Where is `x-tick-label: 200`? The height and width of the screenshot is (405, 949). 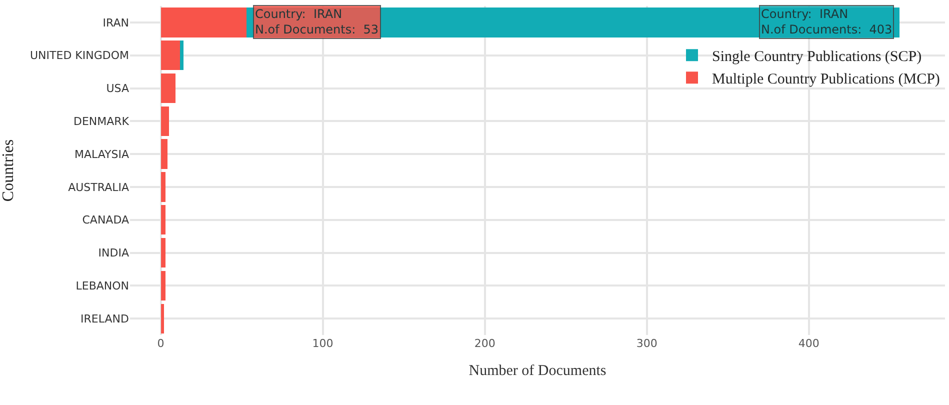 x-tick-label: 200 is located at coordinates (485, 343).